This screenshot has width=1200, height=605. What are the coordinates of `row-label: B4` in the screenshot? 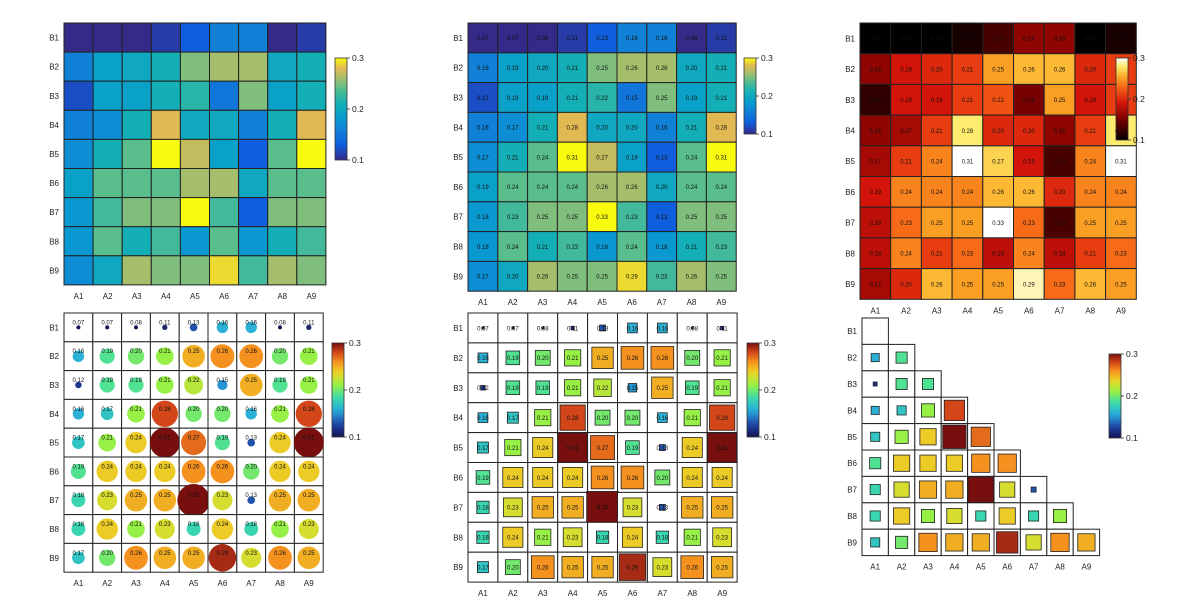 It's located at (852, 410).